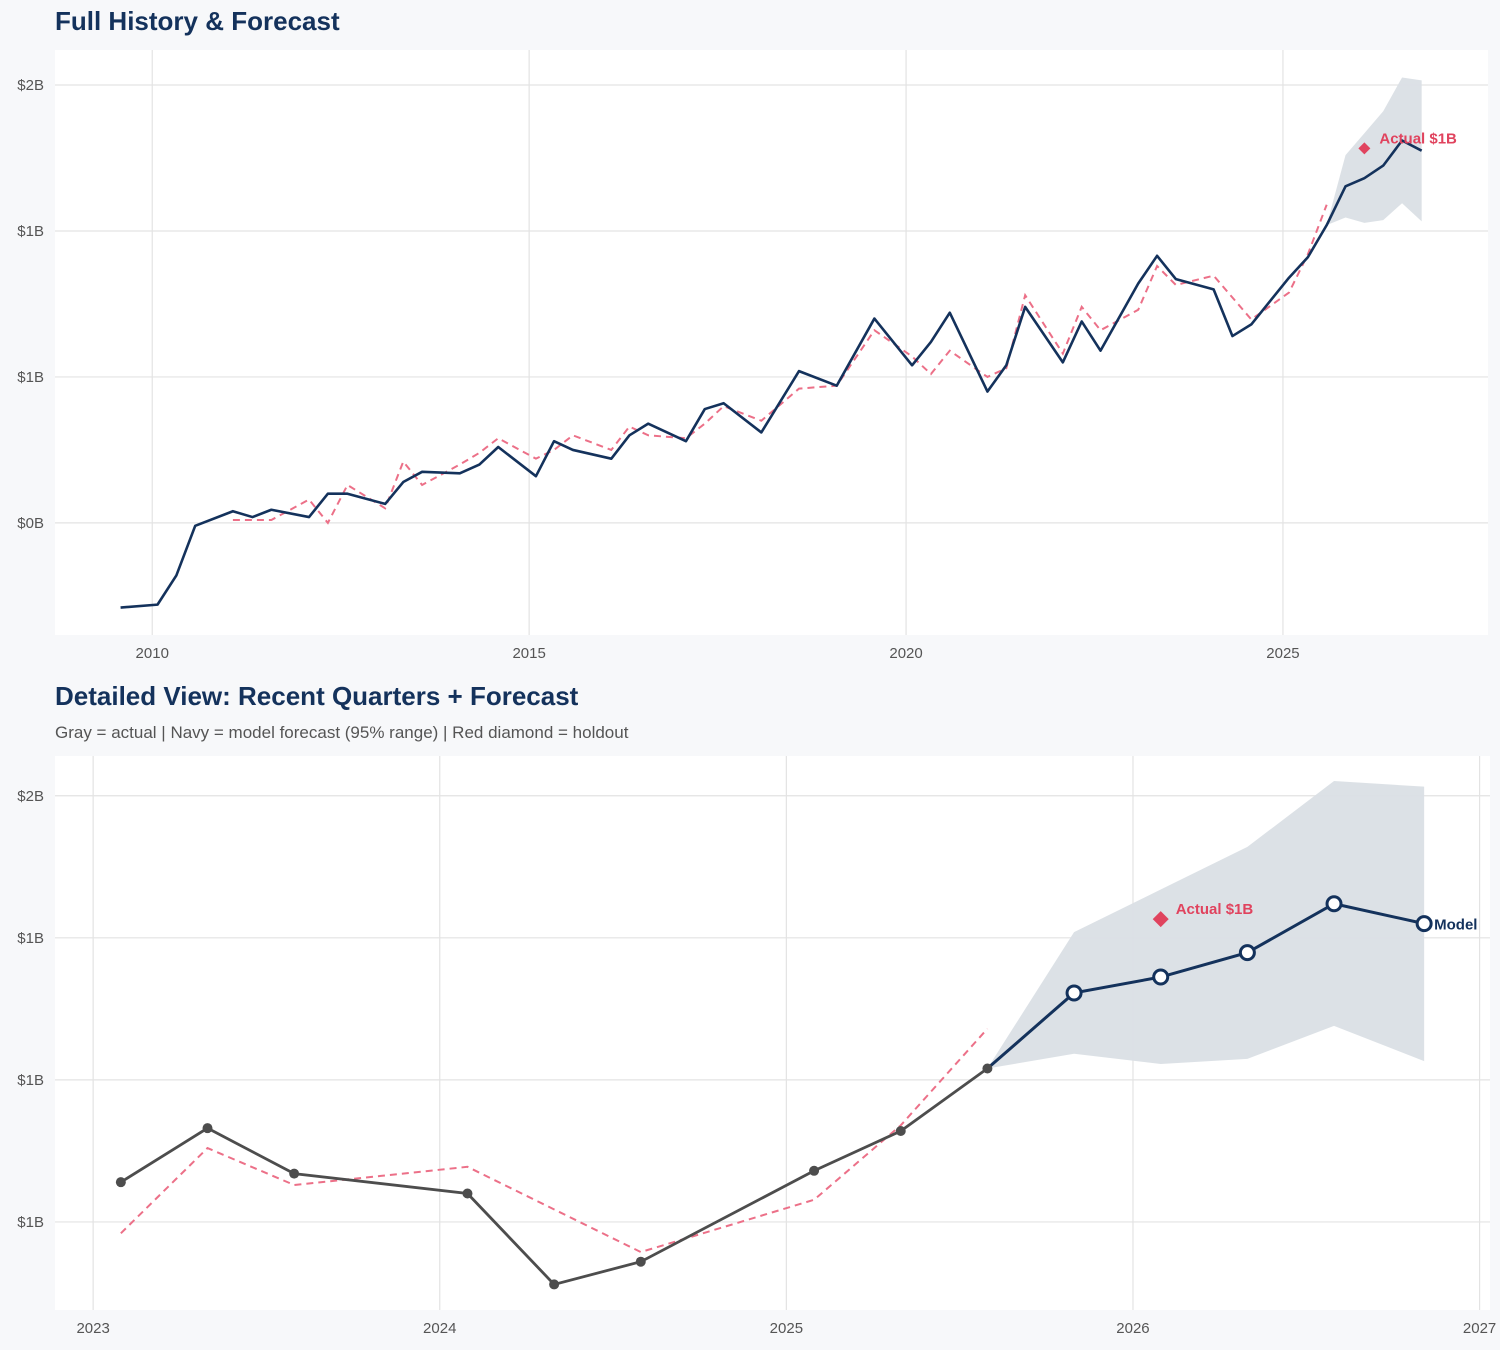  Describe the element at coordinates (439, 1328) in the screenshot. I see `x-tick-label: 2024` at that location.